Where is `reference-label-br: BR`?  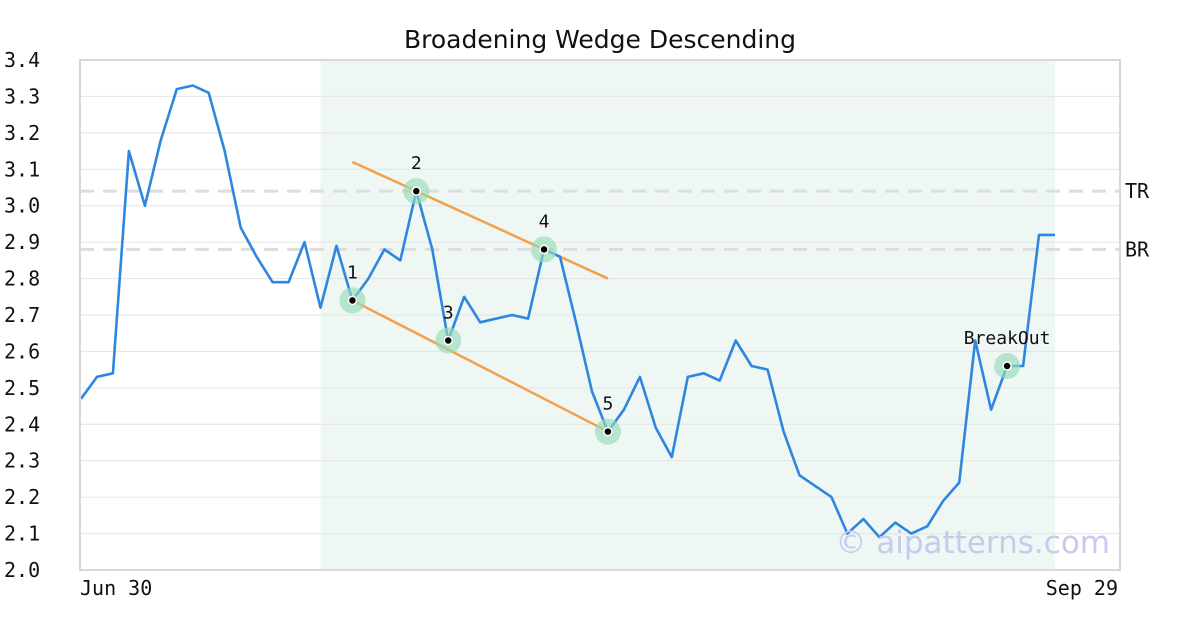 reference-label-br: BR is located at coordinates (1137, 249).